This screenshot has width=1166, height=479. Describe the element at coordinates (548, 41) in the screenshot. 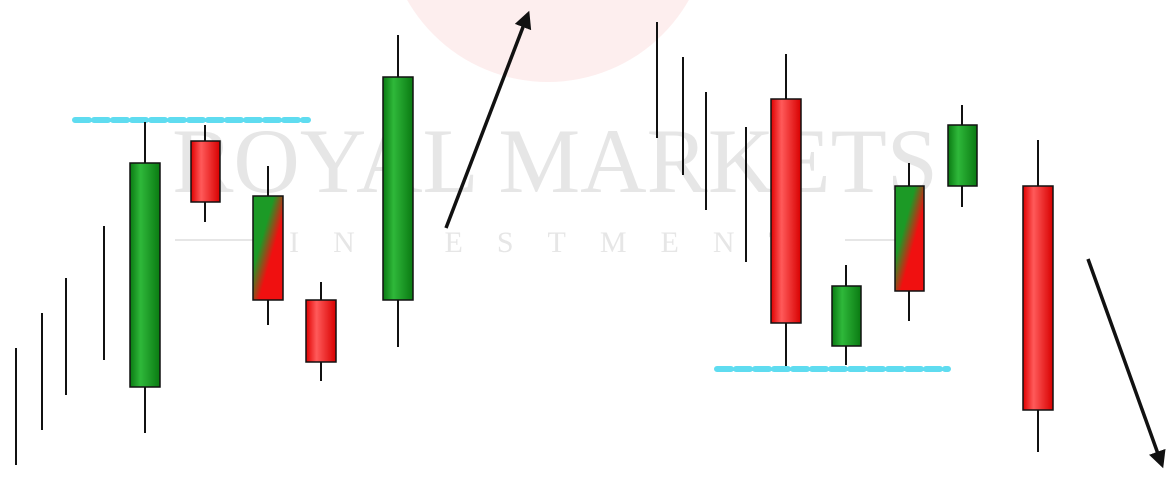

I see `background-circle` at that location.